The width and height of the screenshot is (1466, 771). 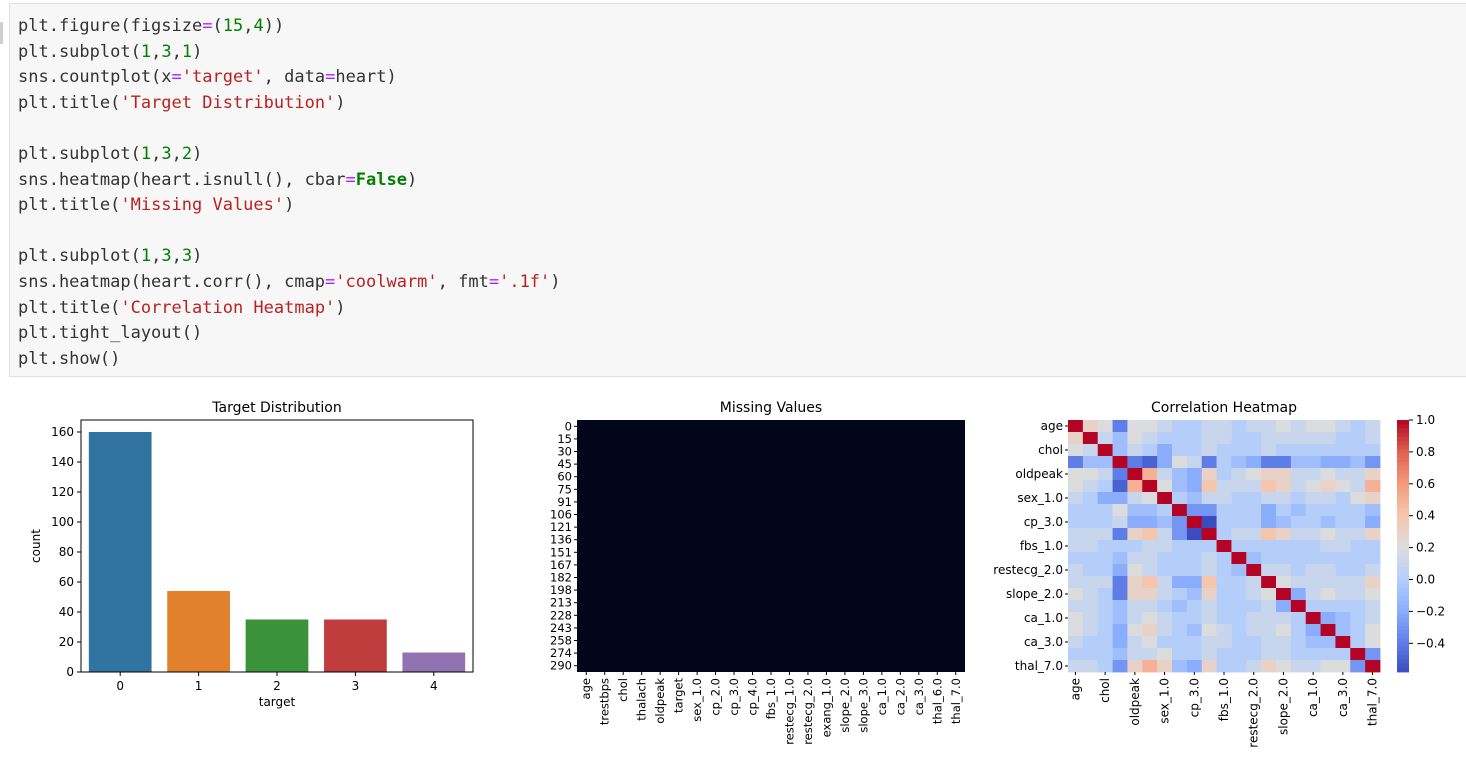 I want to click on xtick-label: 3, so click(x=356, y=686).